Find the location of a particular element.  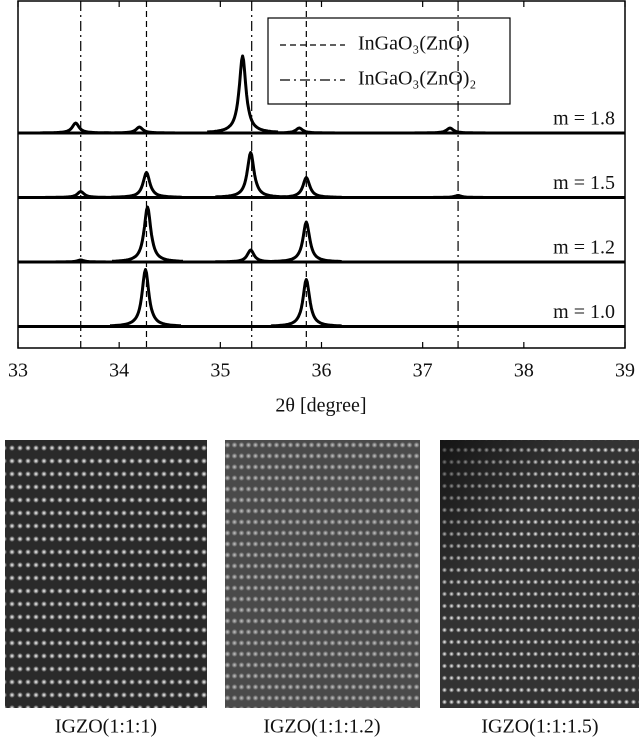

x-axis-label: 2θ [degree] is located at coordinates (320, 406).